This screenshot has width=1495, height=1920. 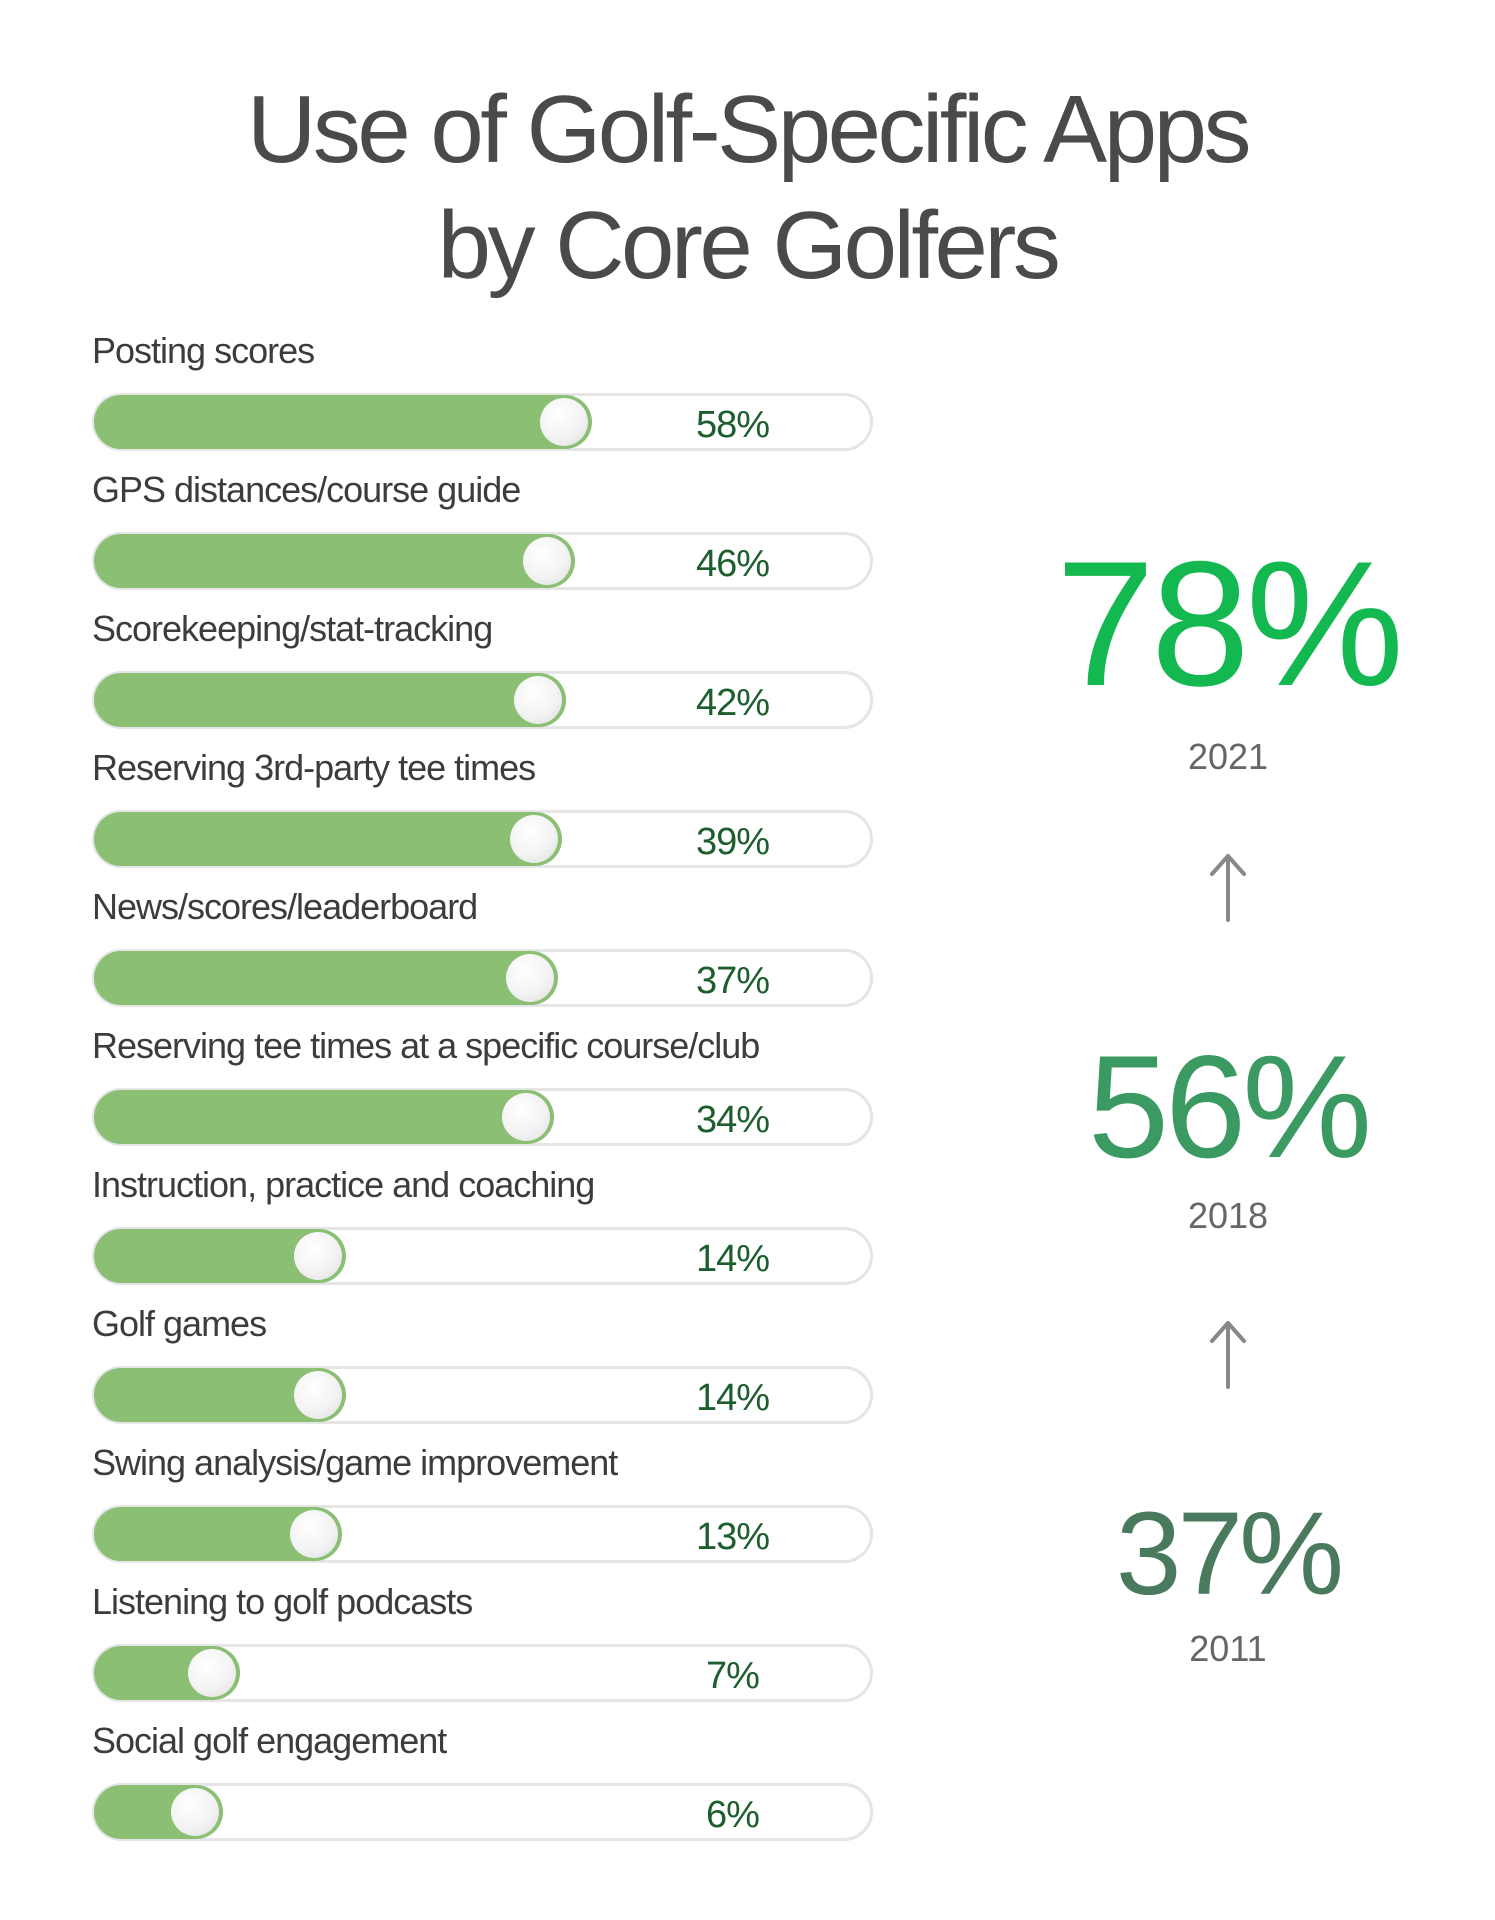 I want to click on bar-label: Golf games, so click(x=179, y=1323).